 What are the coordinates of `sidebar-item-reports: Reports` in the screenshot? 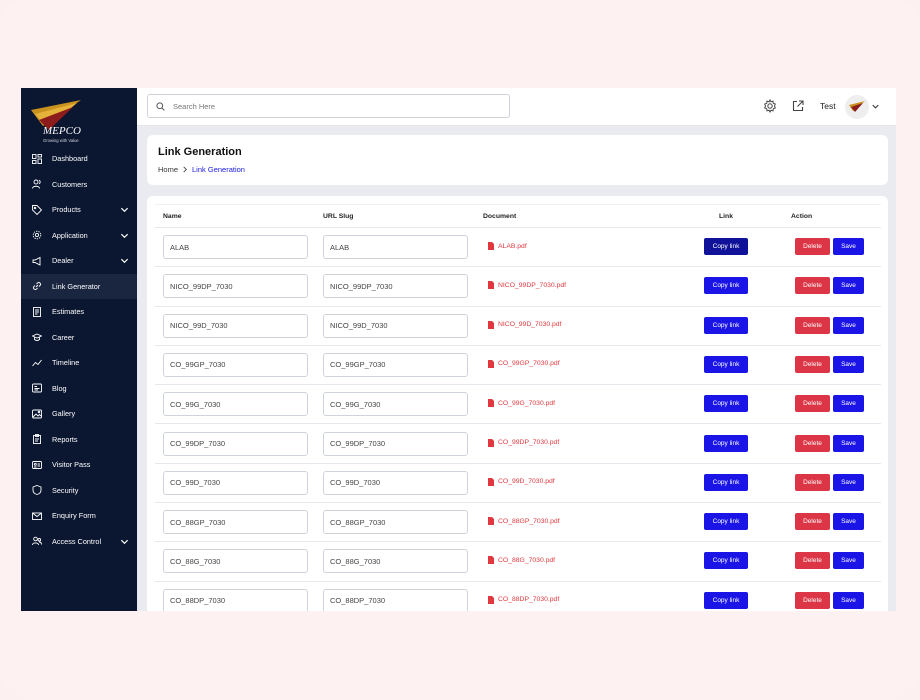 It's located at (79, 440).